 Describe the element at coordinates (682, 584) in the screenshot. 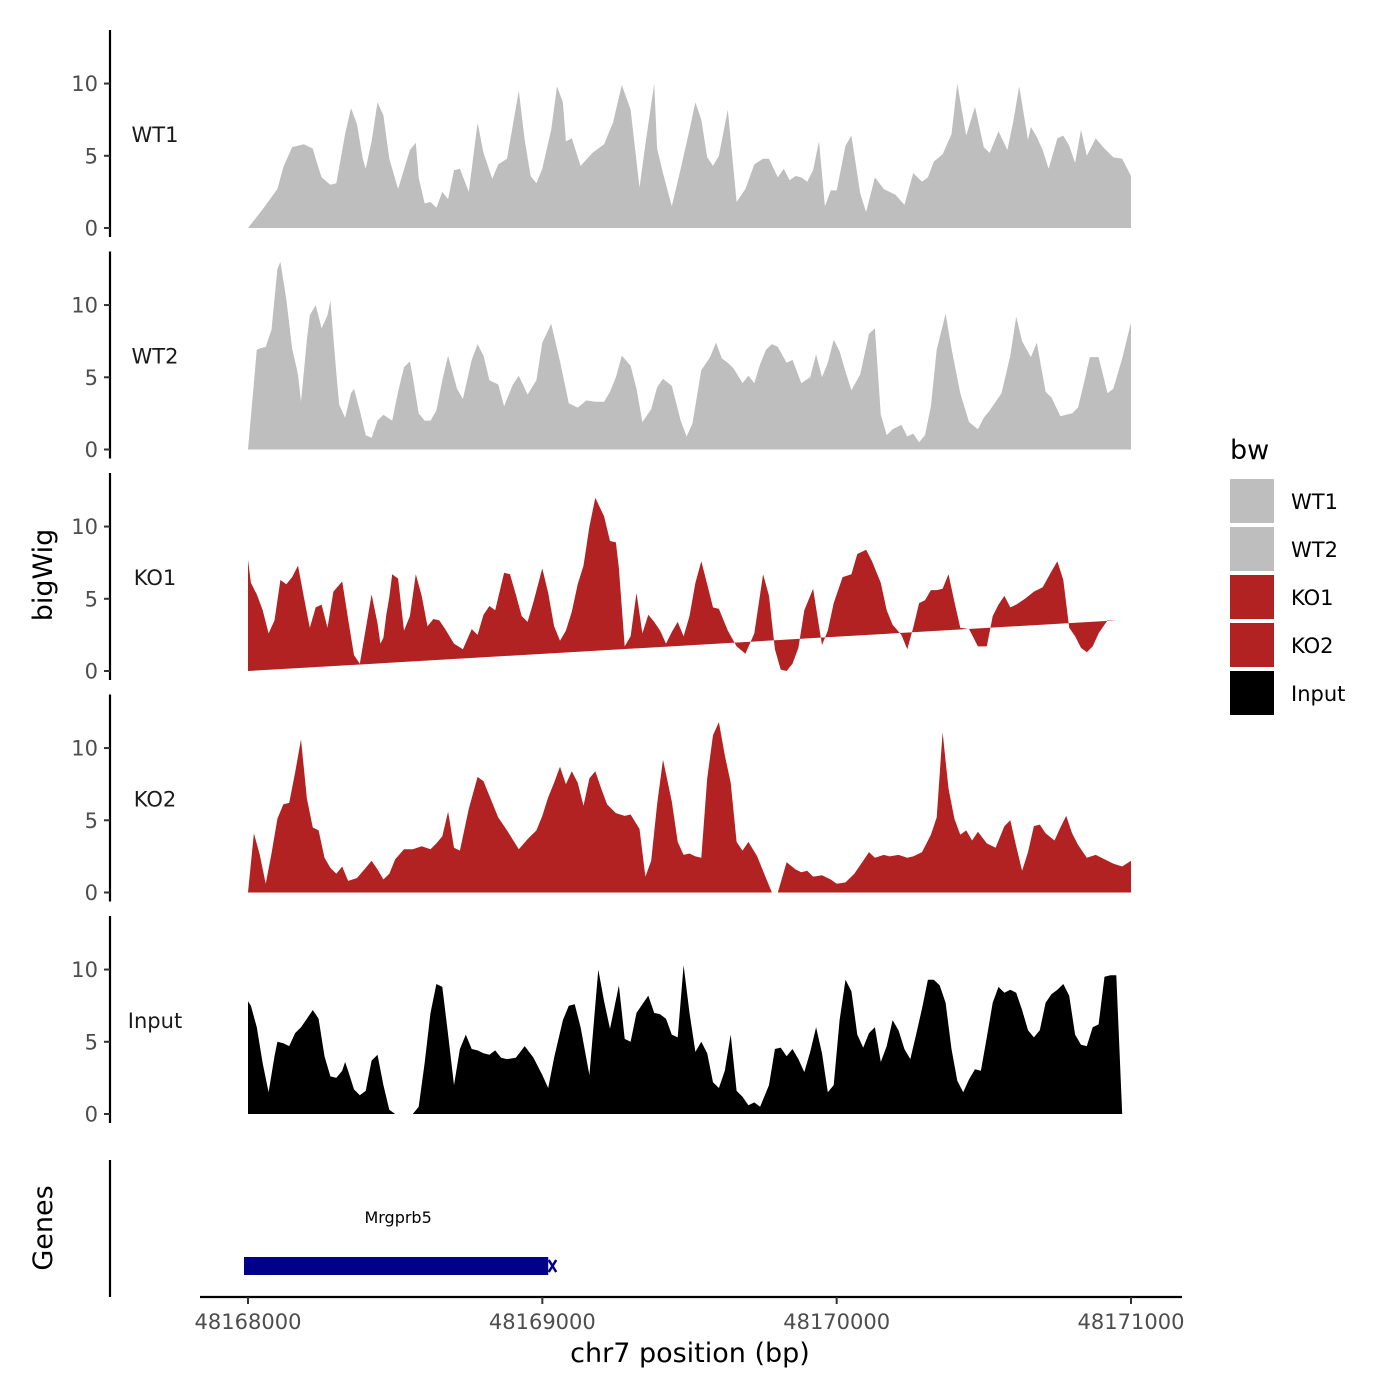

I see `track-area-ko1` at that location.